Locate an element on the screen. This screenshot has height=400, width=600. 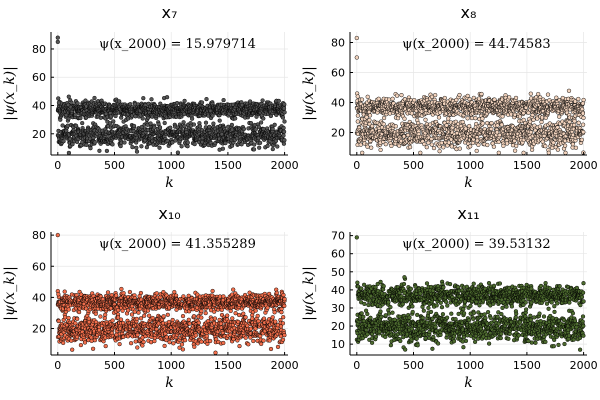
outlier-point is located at coordinates (57, 37).